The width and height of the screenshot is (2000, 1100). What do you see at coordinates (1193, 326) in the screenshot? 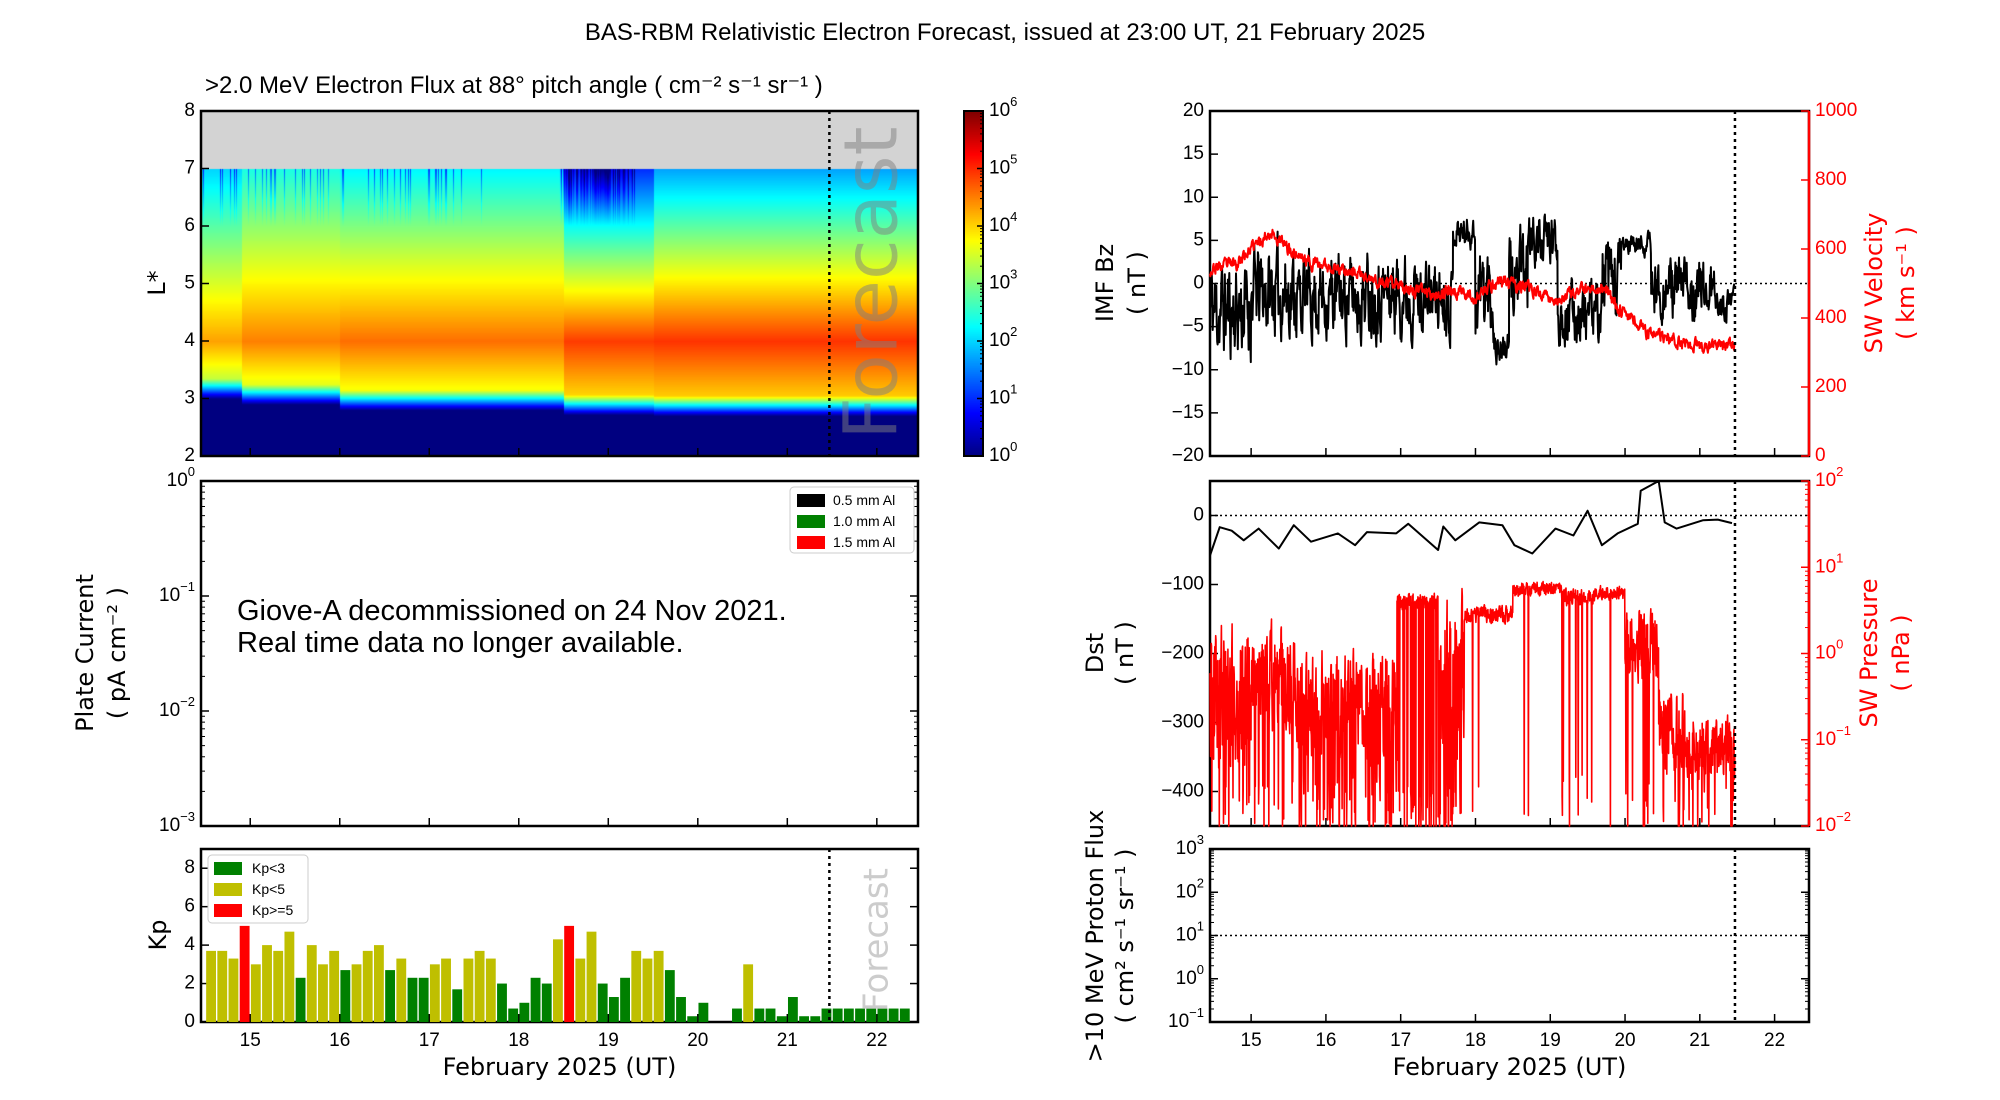
I see `y-tick-label: −5` at bounding box center [1193, 326].